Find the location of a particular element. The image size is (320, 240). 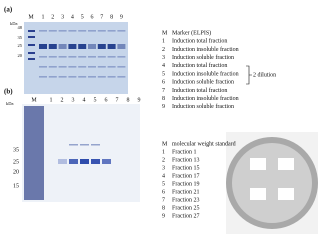

legend-key: 3 is located at coordinates (163, 168).